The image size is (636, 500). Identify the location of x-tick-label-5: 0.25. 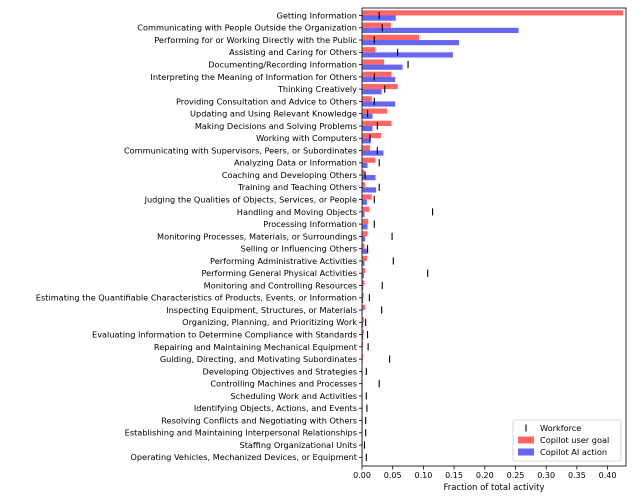
(516, 475).